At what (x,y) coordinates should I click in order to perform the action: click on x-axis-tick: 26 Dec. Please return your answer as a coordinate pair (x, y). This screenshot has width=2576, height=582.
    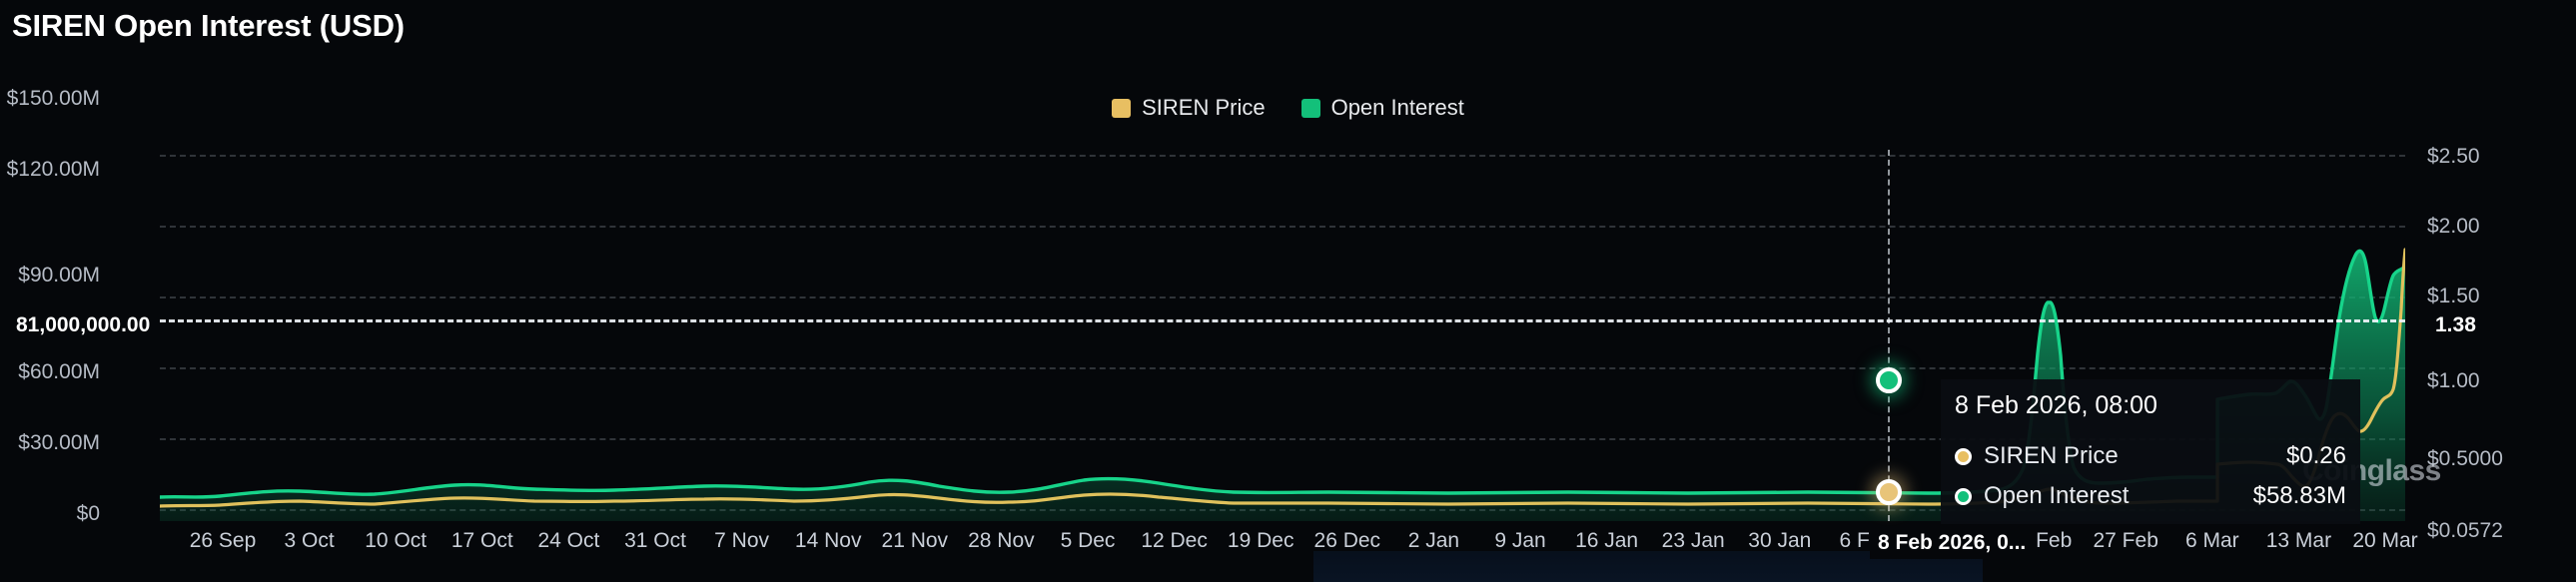
    Looking at the image, I should click on (1347, 540).